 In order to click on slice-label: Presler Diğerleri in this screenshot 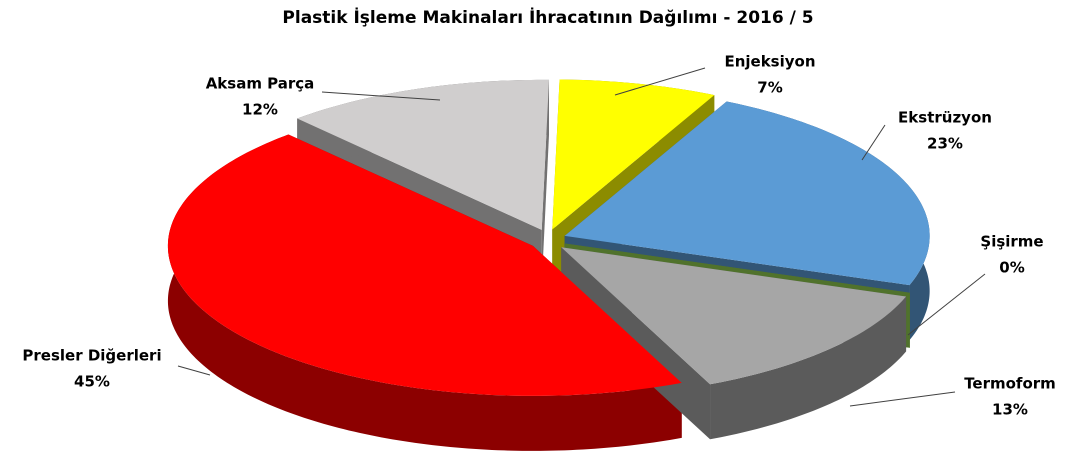, I will do `click(91, 356)`.